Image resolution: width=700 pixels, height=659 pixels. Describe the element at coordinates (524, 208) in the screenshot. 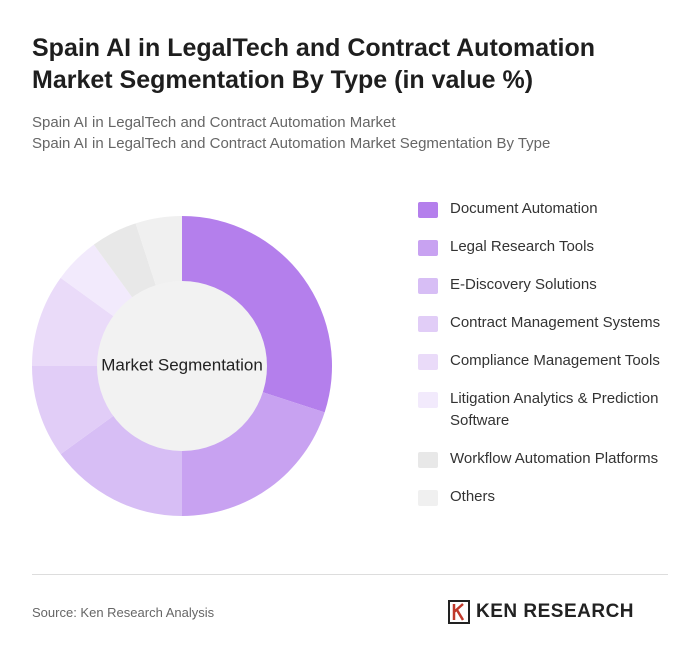

I see `legend-label: Document Automation` at that location.